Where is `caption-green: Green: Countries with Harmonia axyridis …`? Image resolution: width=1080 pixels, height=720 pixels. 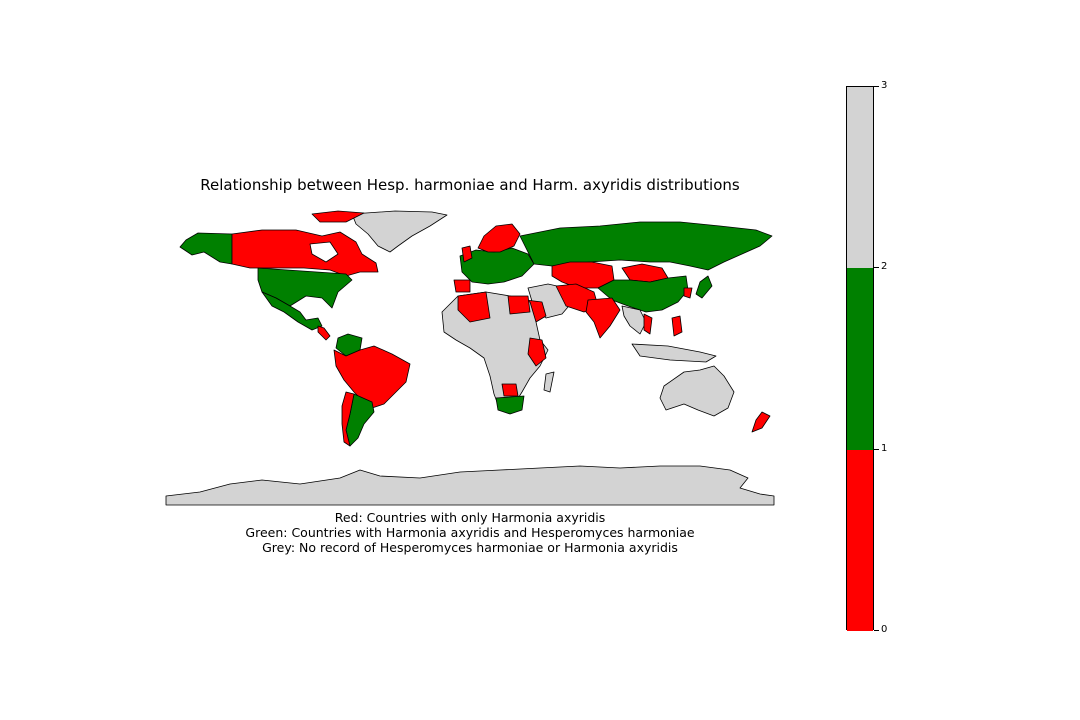
caption-green: Green: Countries with Harmonia axyridis … is located at coordinates (470, 532).